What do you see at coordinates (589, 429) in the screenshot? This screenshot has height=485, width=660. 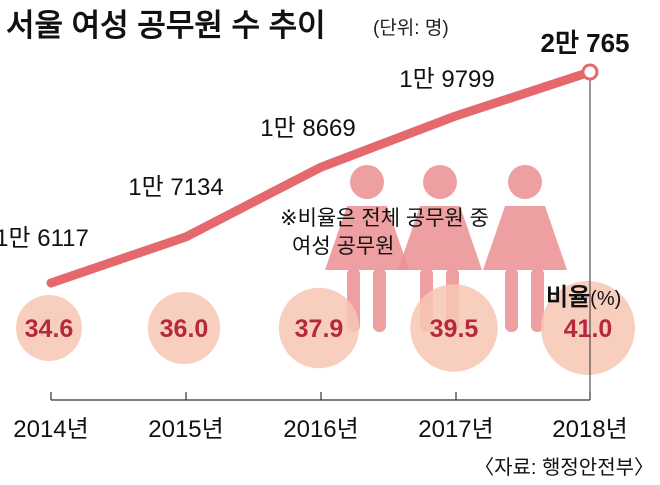 I see `x-tick-label: 2018년` at bounding box center [589, 429].